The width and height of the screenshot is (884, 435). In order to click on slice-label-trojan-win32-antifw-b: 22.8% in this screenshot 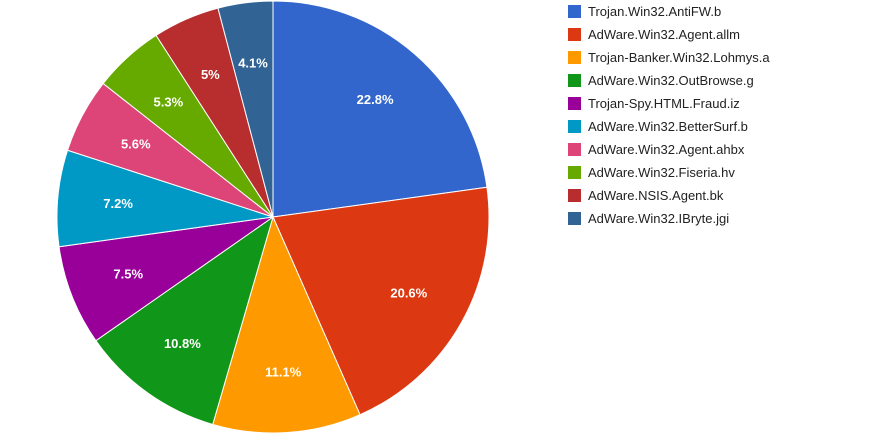, I will do `click(375, 99)`.